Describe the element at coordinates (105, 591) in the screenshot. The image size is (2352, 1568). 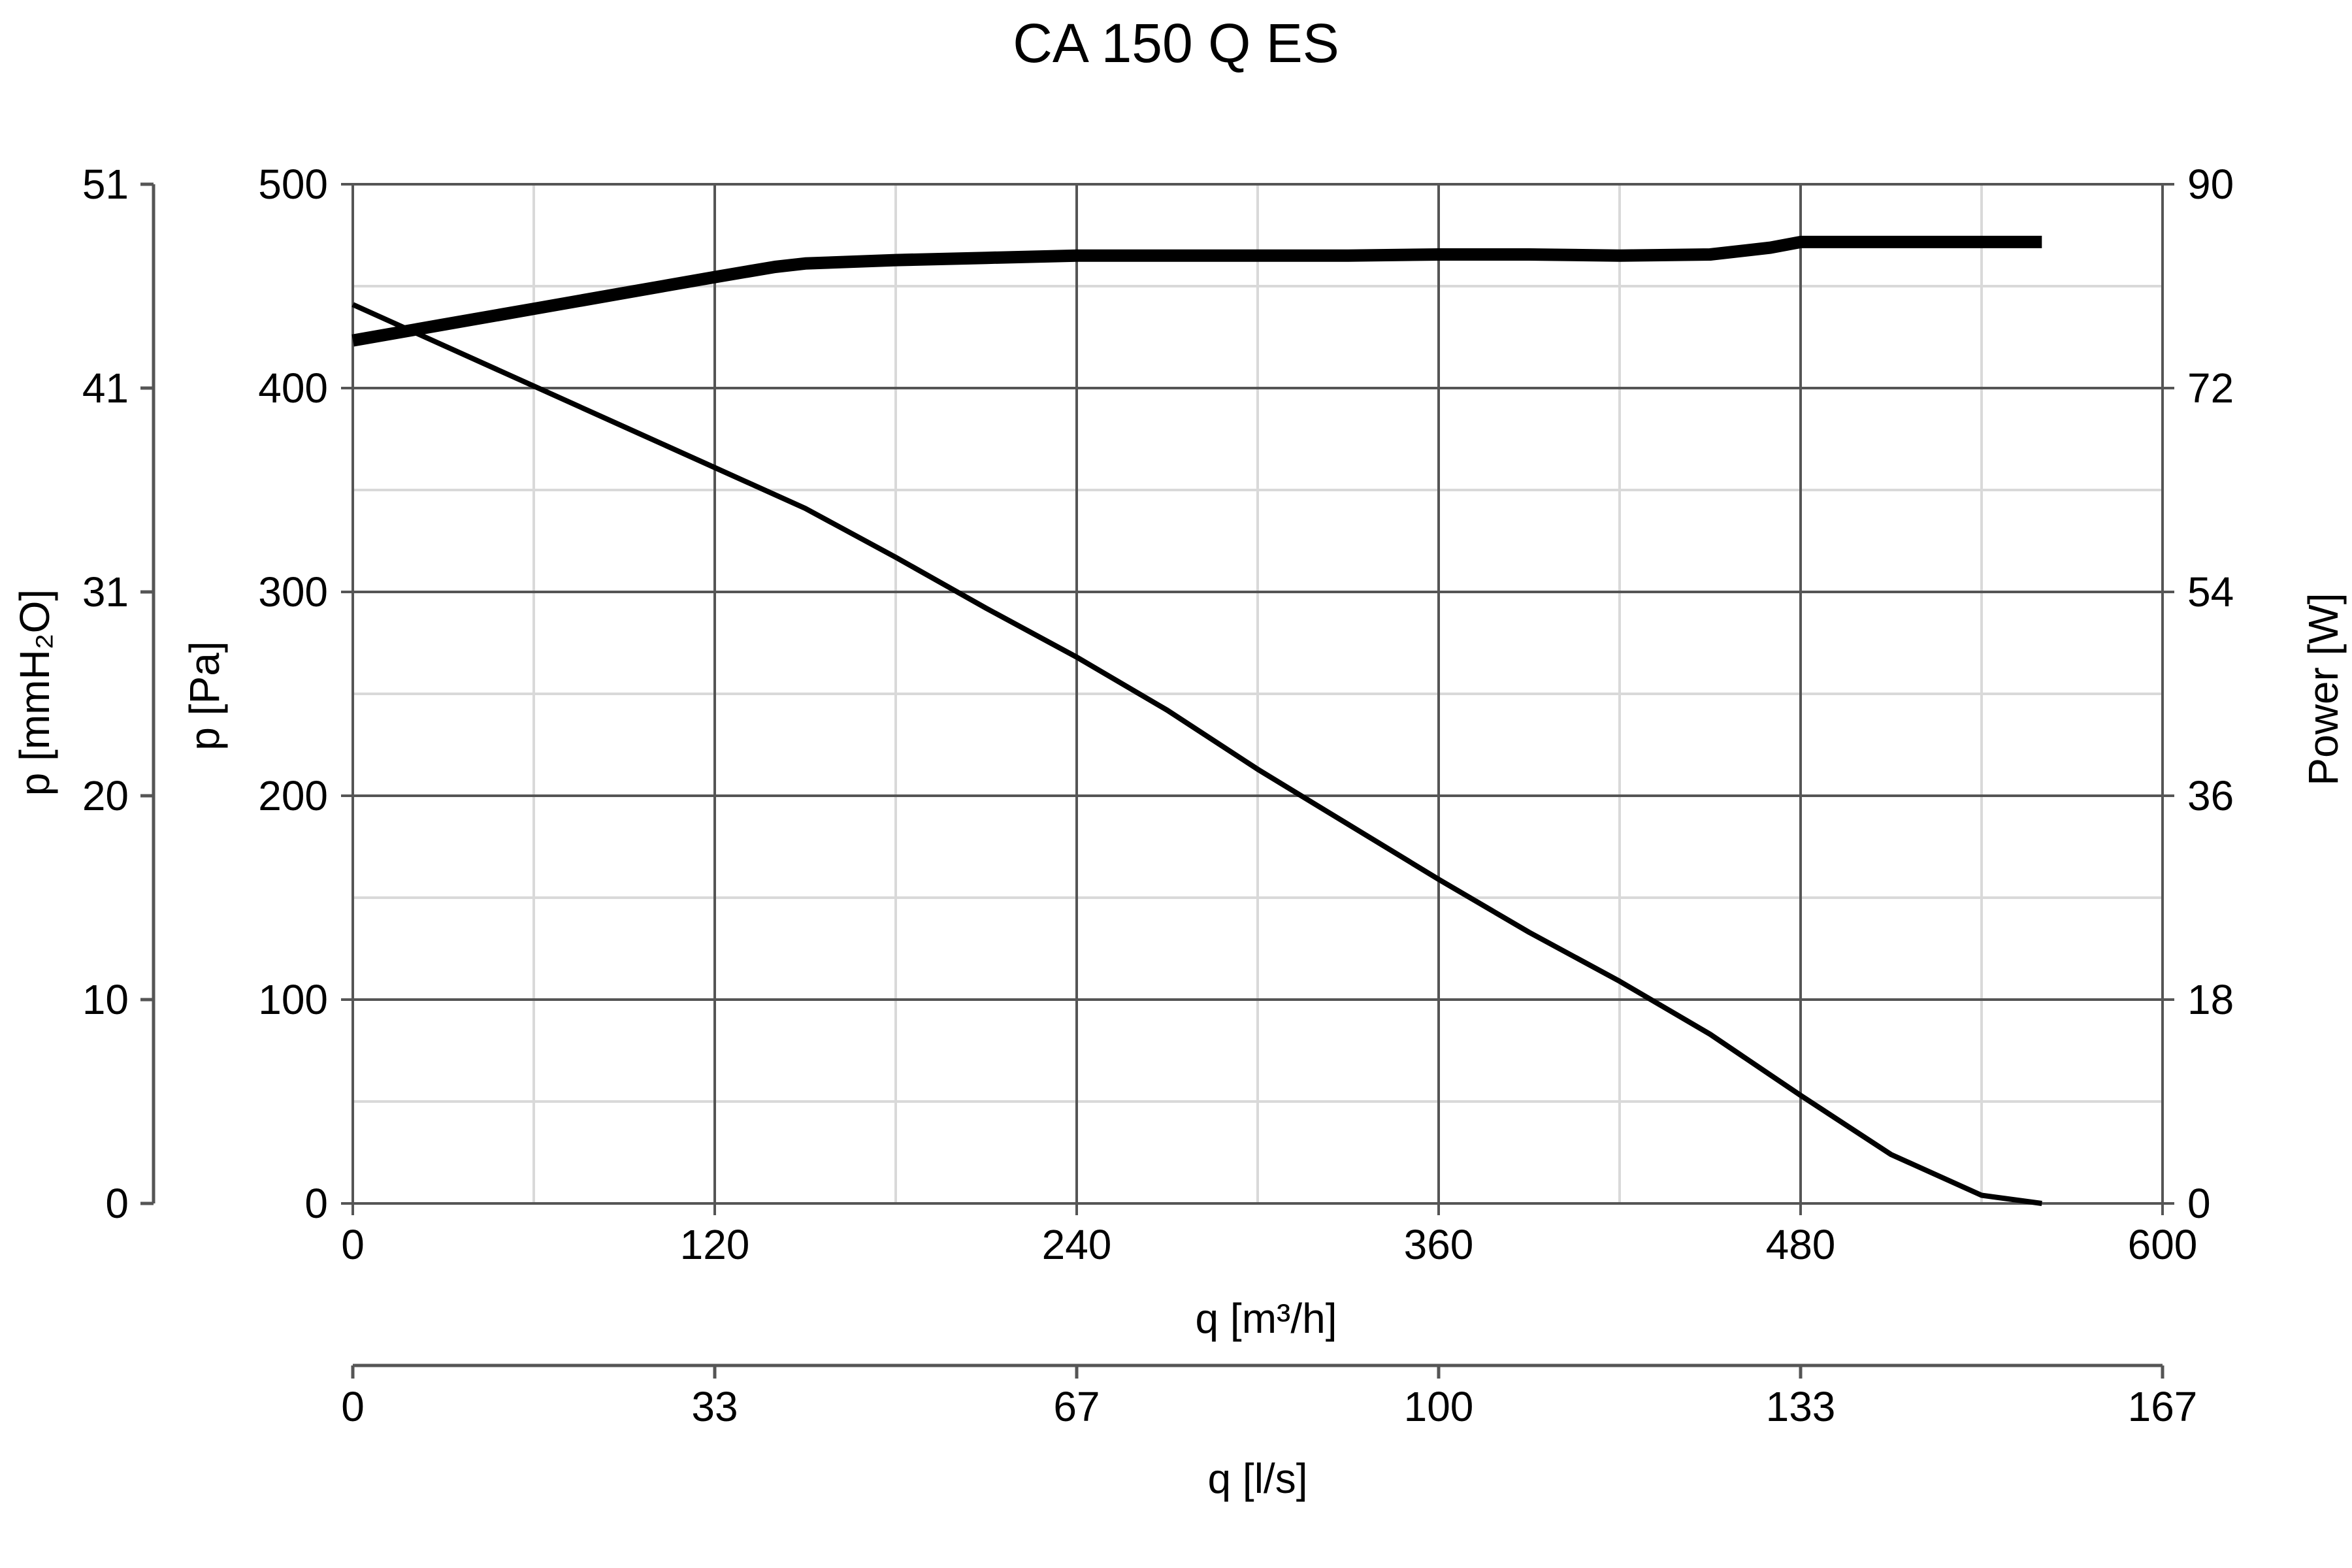
I see `y-outer-tick-label: 31` at that location.